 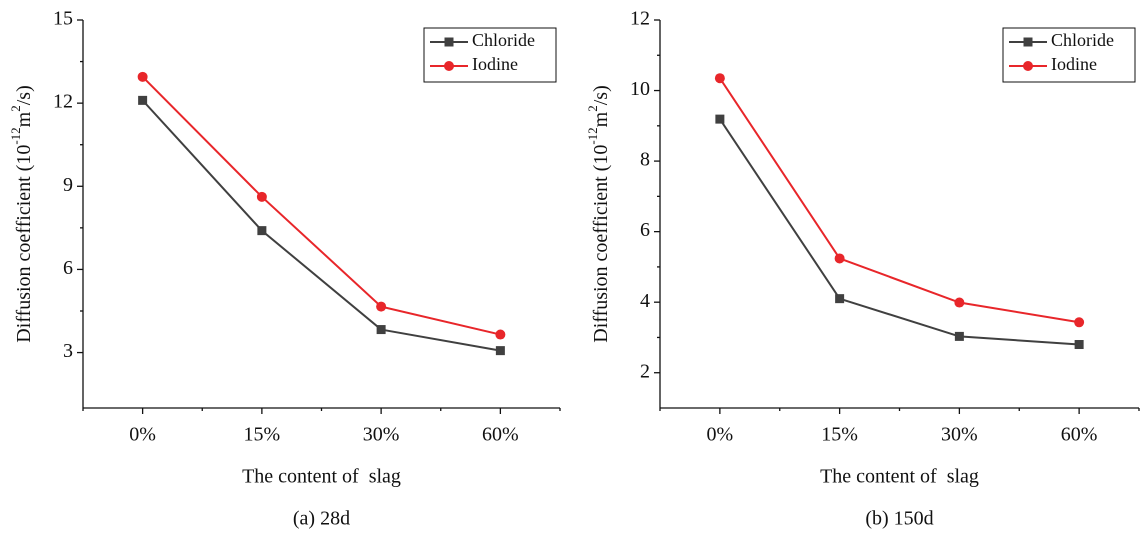 I want to click on y-tick-label: 4, so click(x=645, y=301).